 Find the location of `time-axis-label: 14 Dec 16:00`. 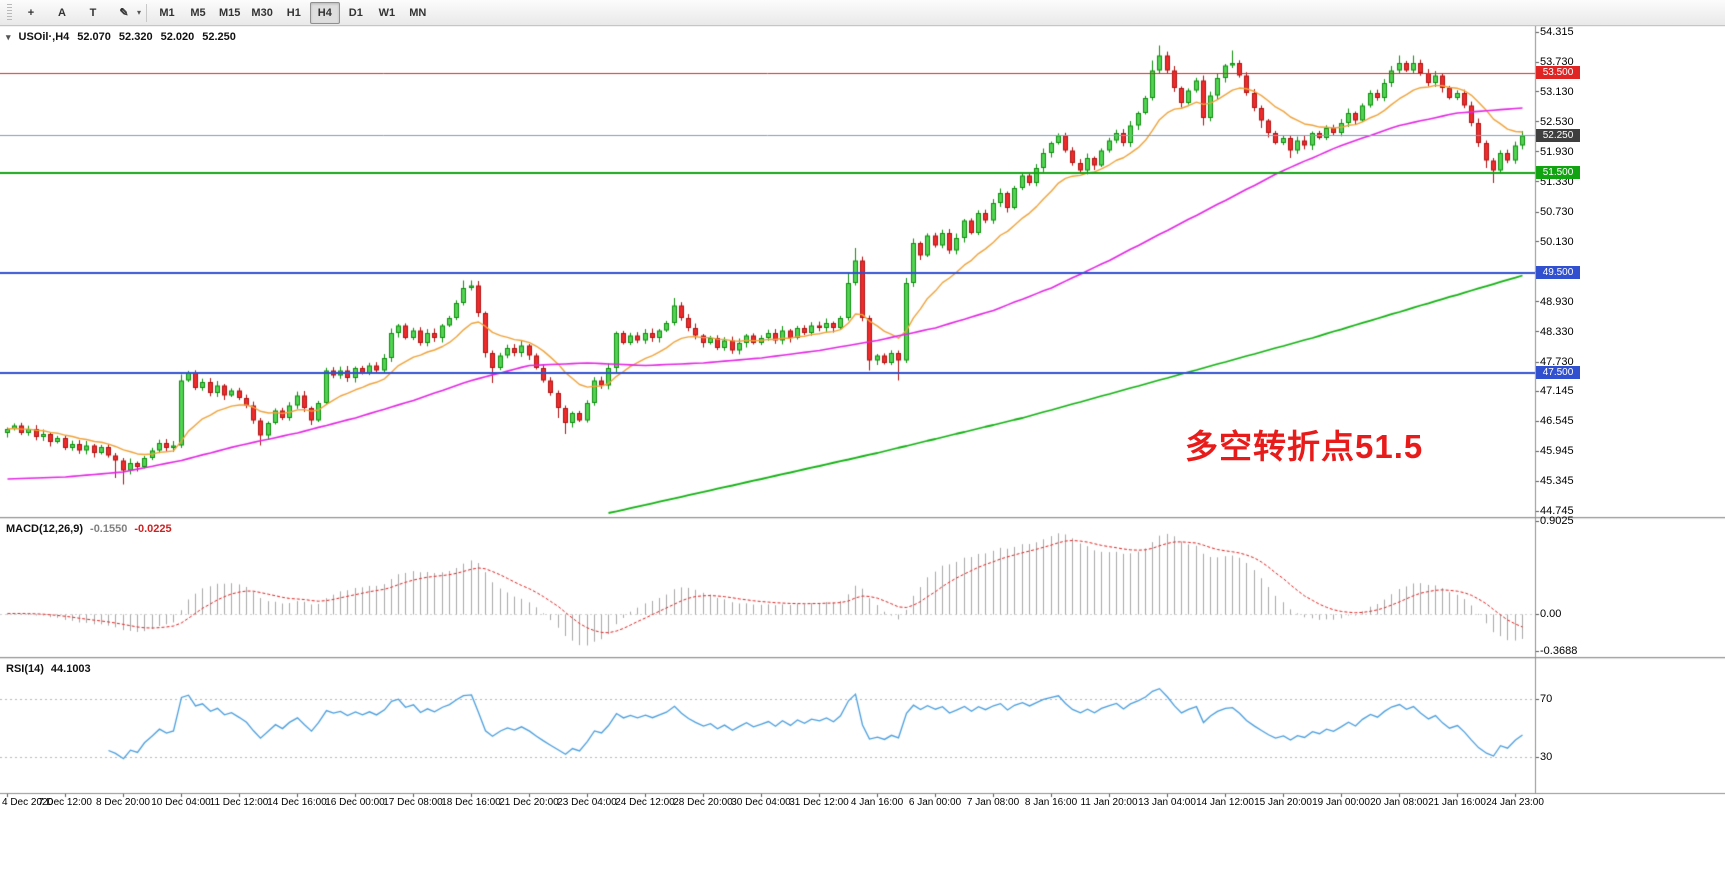

time-axis-label: 14 Dec 16:00 is located at coordinates (297, 802).